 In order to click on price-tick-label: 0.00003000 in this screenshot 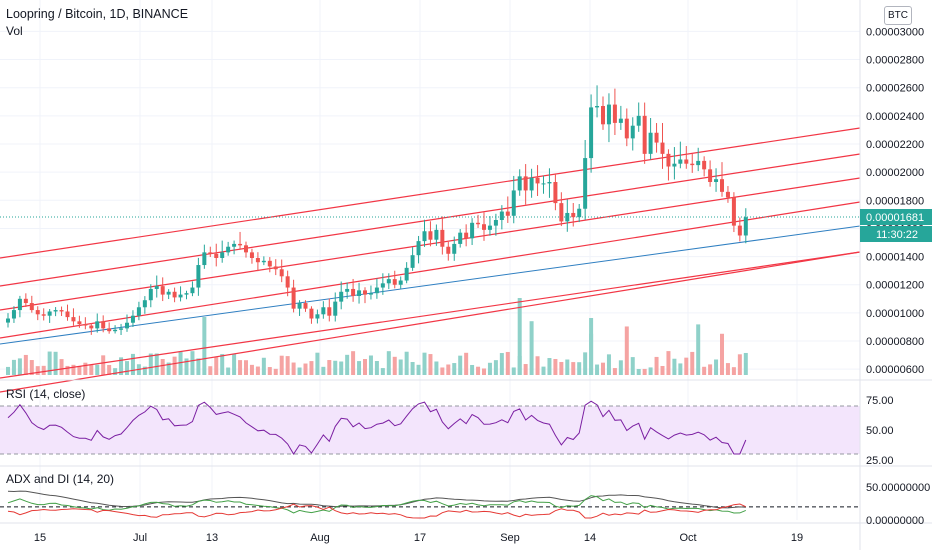, I will do `click(895, 32)`.